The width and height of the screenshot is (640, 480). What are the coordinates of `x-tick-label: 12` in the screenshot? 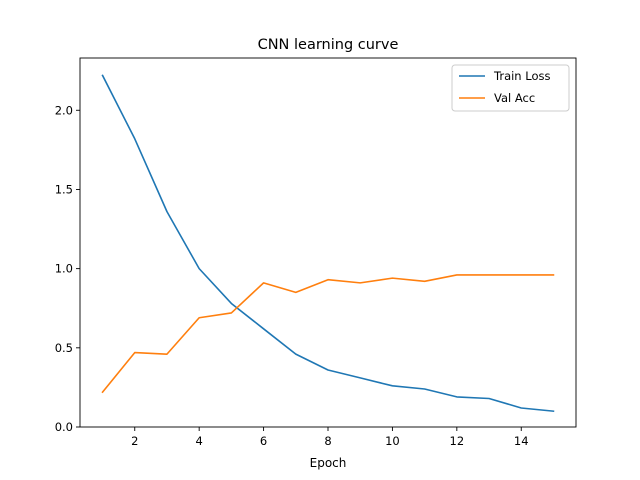 It's located at (457, 441).